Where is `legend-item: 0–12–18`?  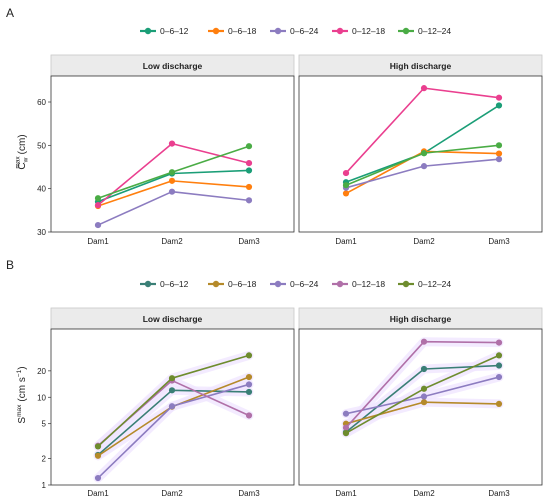 legend-item: 0–12–18 is located at coordinates (358, 284).